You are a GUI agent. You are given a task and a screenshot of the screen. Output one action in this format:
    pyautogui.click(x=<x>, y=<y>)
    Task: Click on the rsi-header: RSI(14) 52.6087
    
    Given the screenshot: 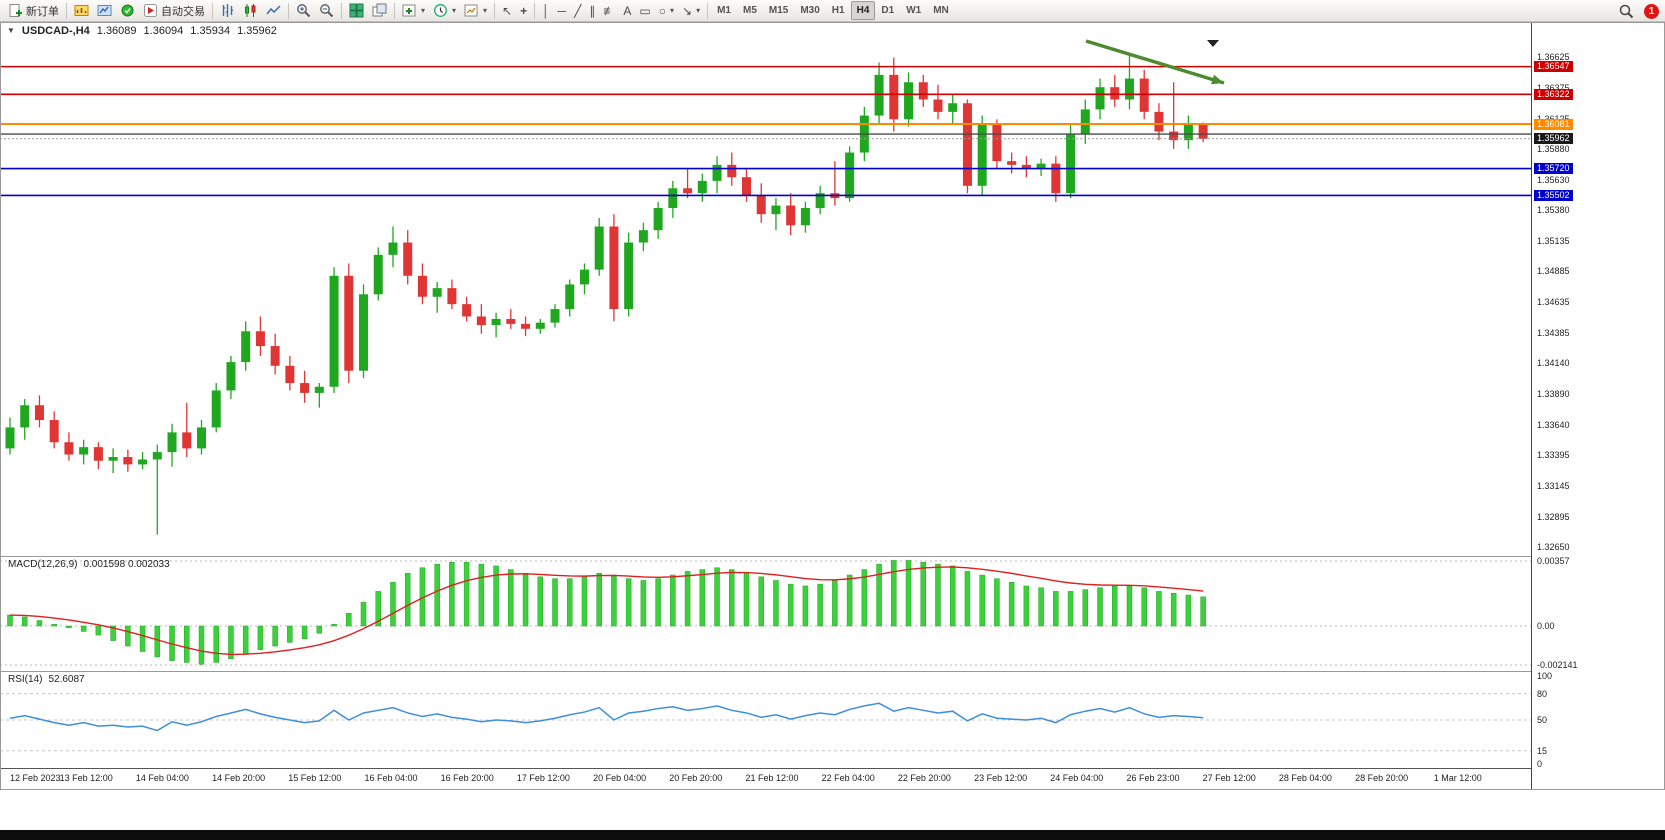 What is the action you would take?
    pyautogui.click(x=46, y=679)
    